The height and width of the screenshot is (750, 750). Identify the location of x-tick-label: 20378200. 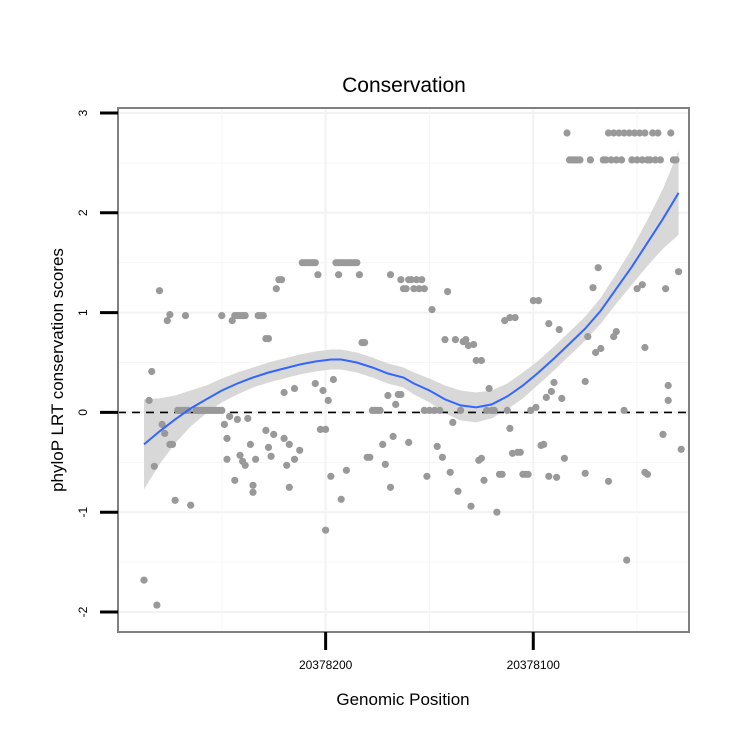
(326, 665).